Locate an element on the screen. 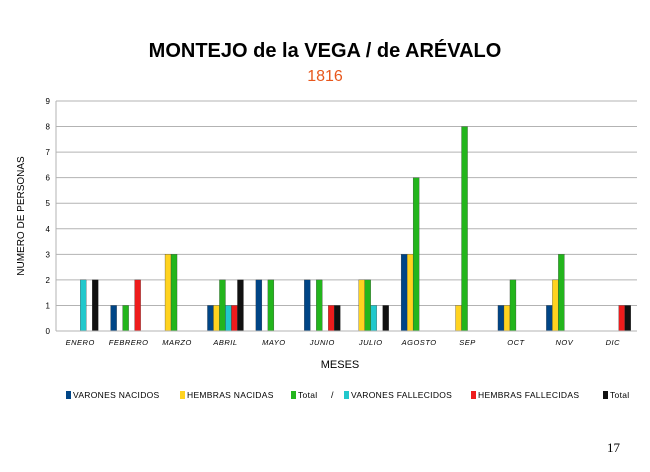 Image resolution: width=650 pixels, height=472 pixels. x-tick-label: NOV is located at coordinates (564, 342).